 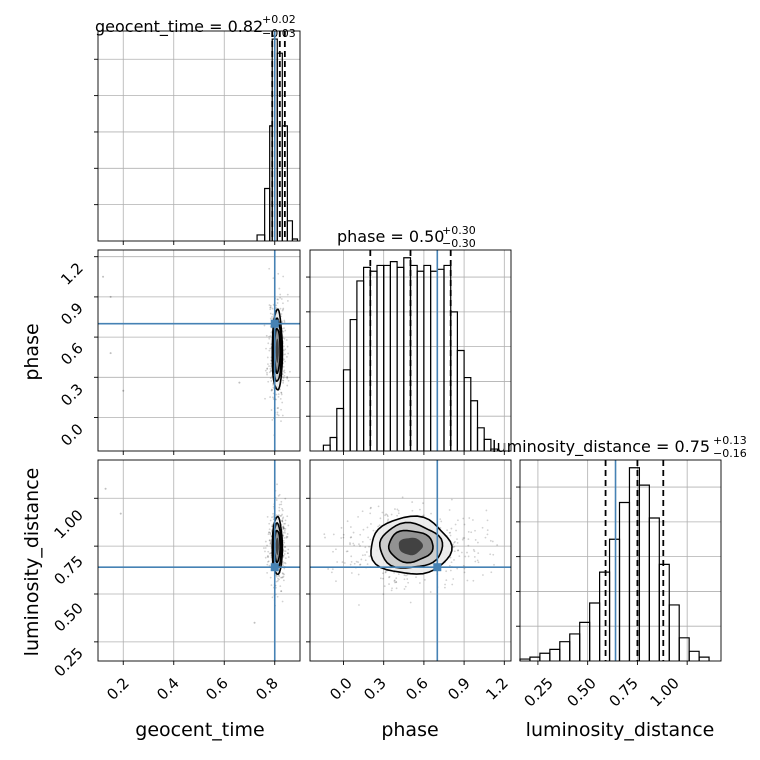 I want to click on luminosity_distance-histogram-bins, so click(x=614, y=564).